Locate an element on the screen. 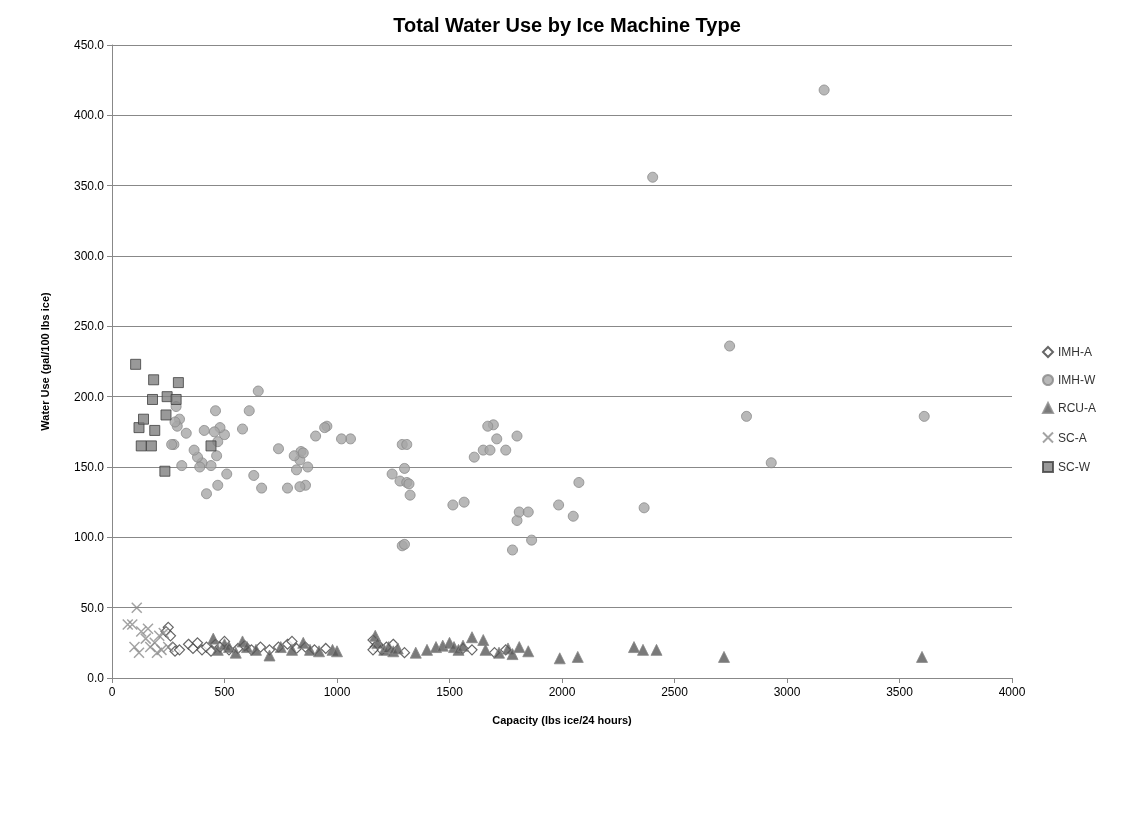 This screenshot has width=1121, height=819. x-tick-label: 3500 is located at coordinates (900, 692).